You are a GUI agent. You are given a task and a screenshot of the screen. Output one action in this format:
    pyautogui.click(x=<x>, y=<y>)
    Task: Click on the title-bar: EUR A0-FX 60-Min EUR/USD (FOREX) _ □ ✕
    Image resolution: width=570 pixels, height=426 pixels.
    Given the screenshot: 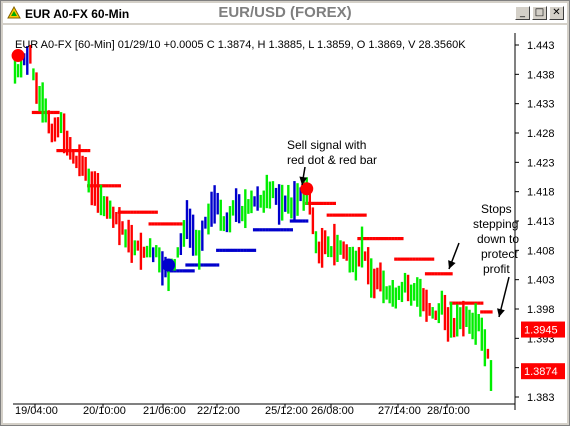 What is the action you would take?
    pyautogui.click(x=285, y=13)
    